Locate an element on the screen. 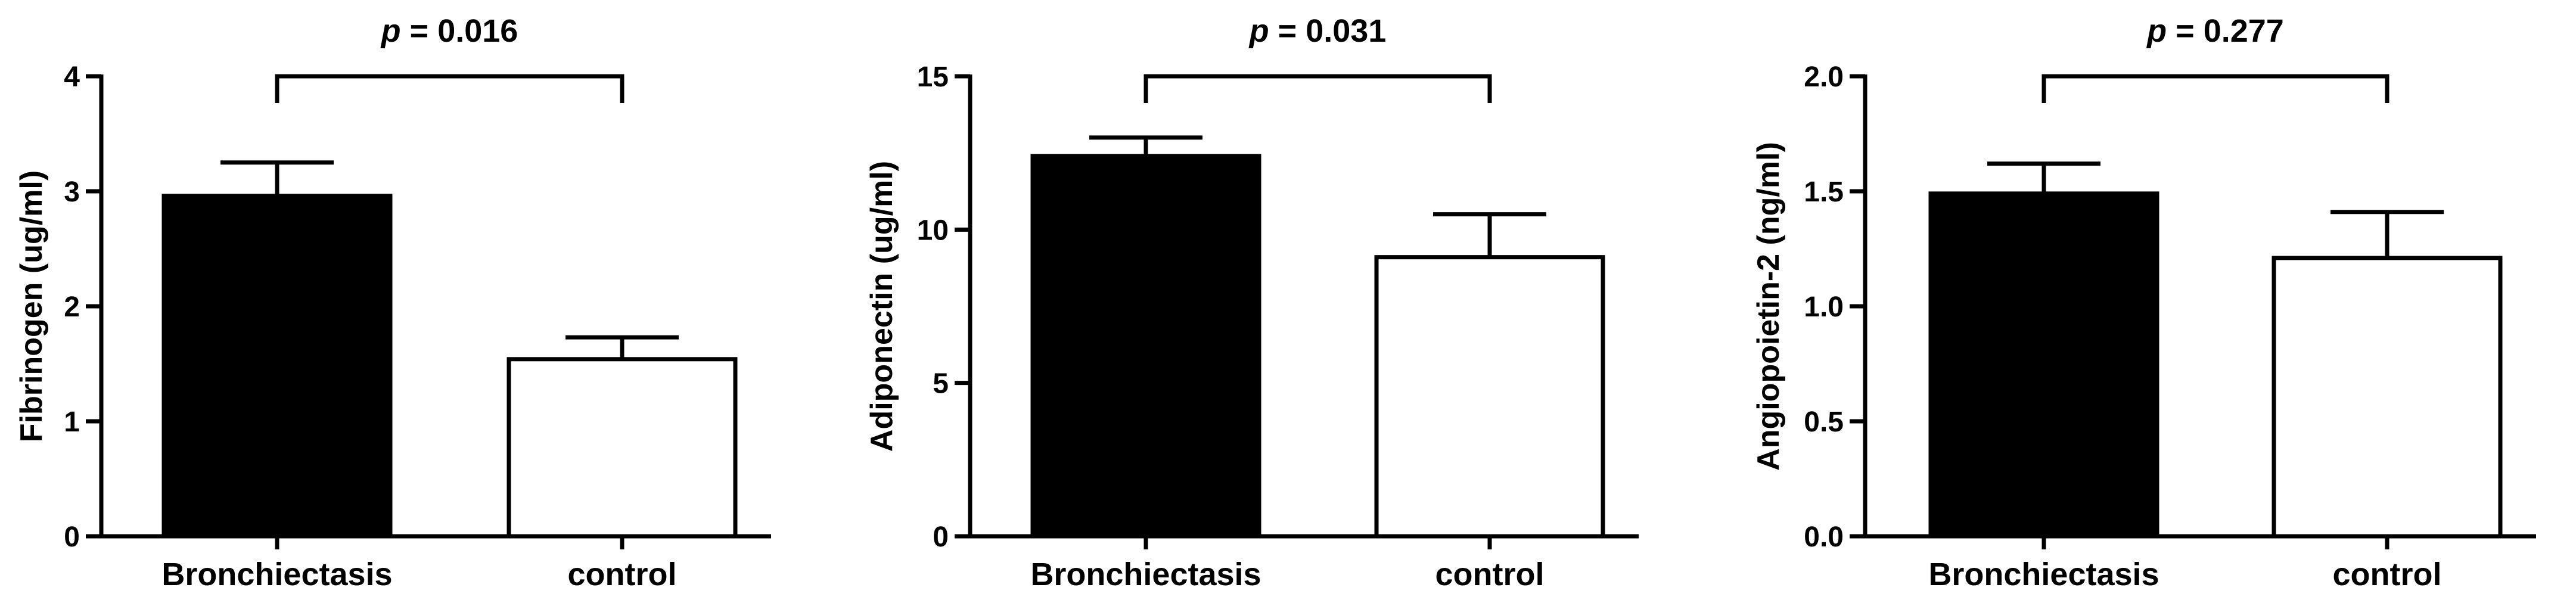  p-value-text: = 0.016 is located at coordinates (459, 31).